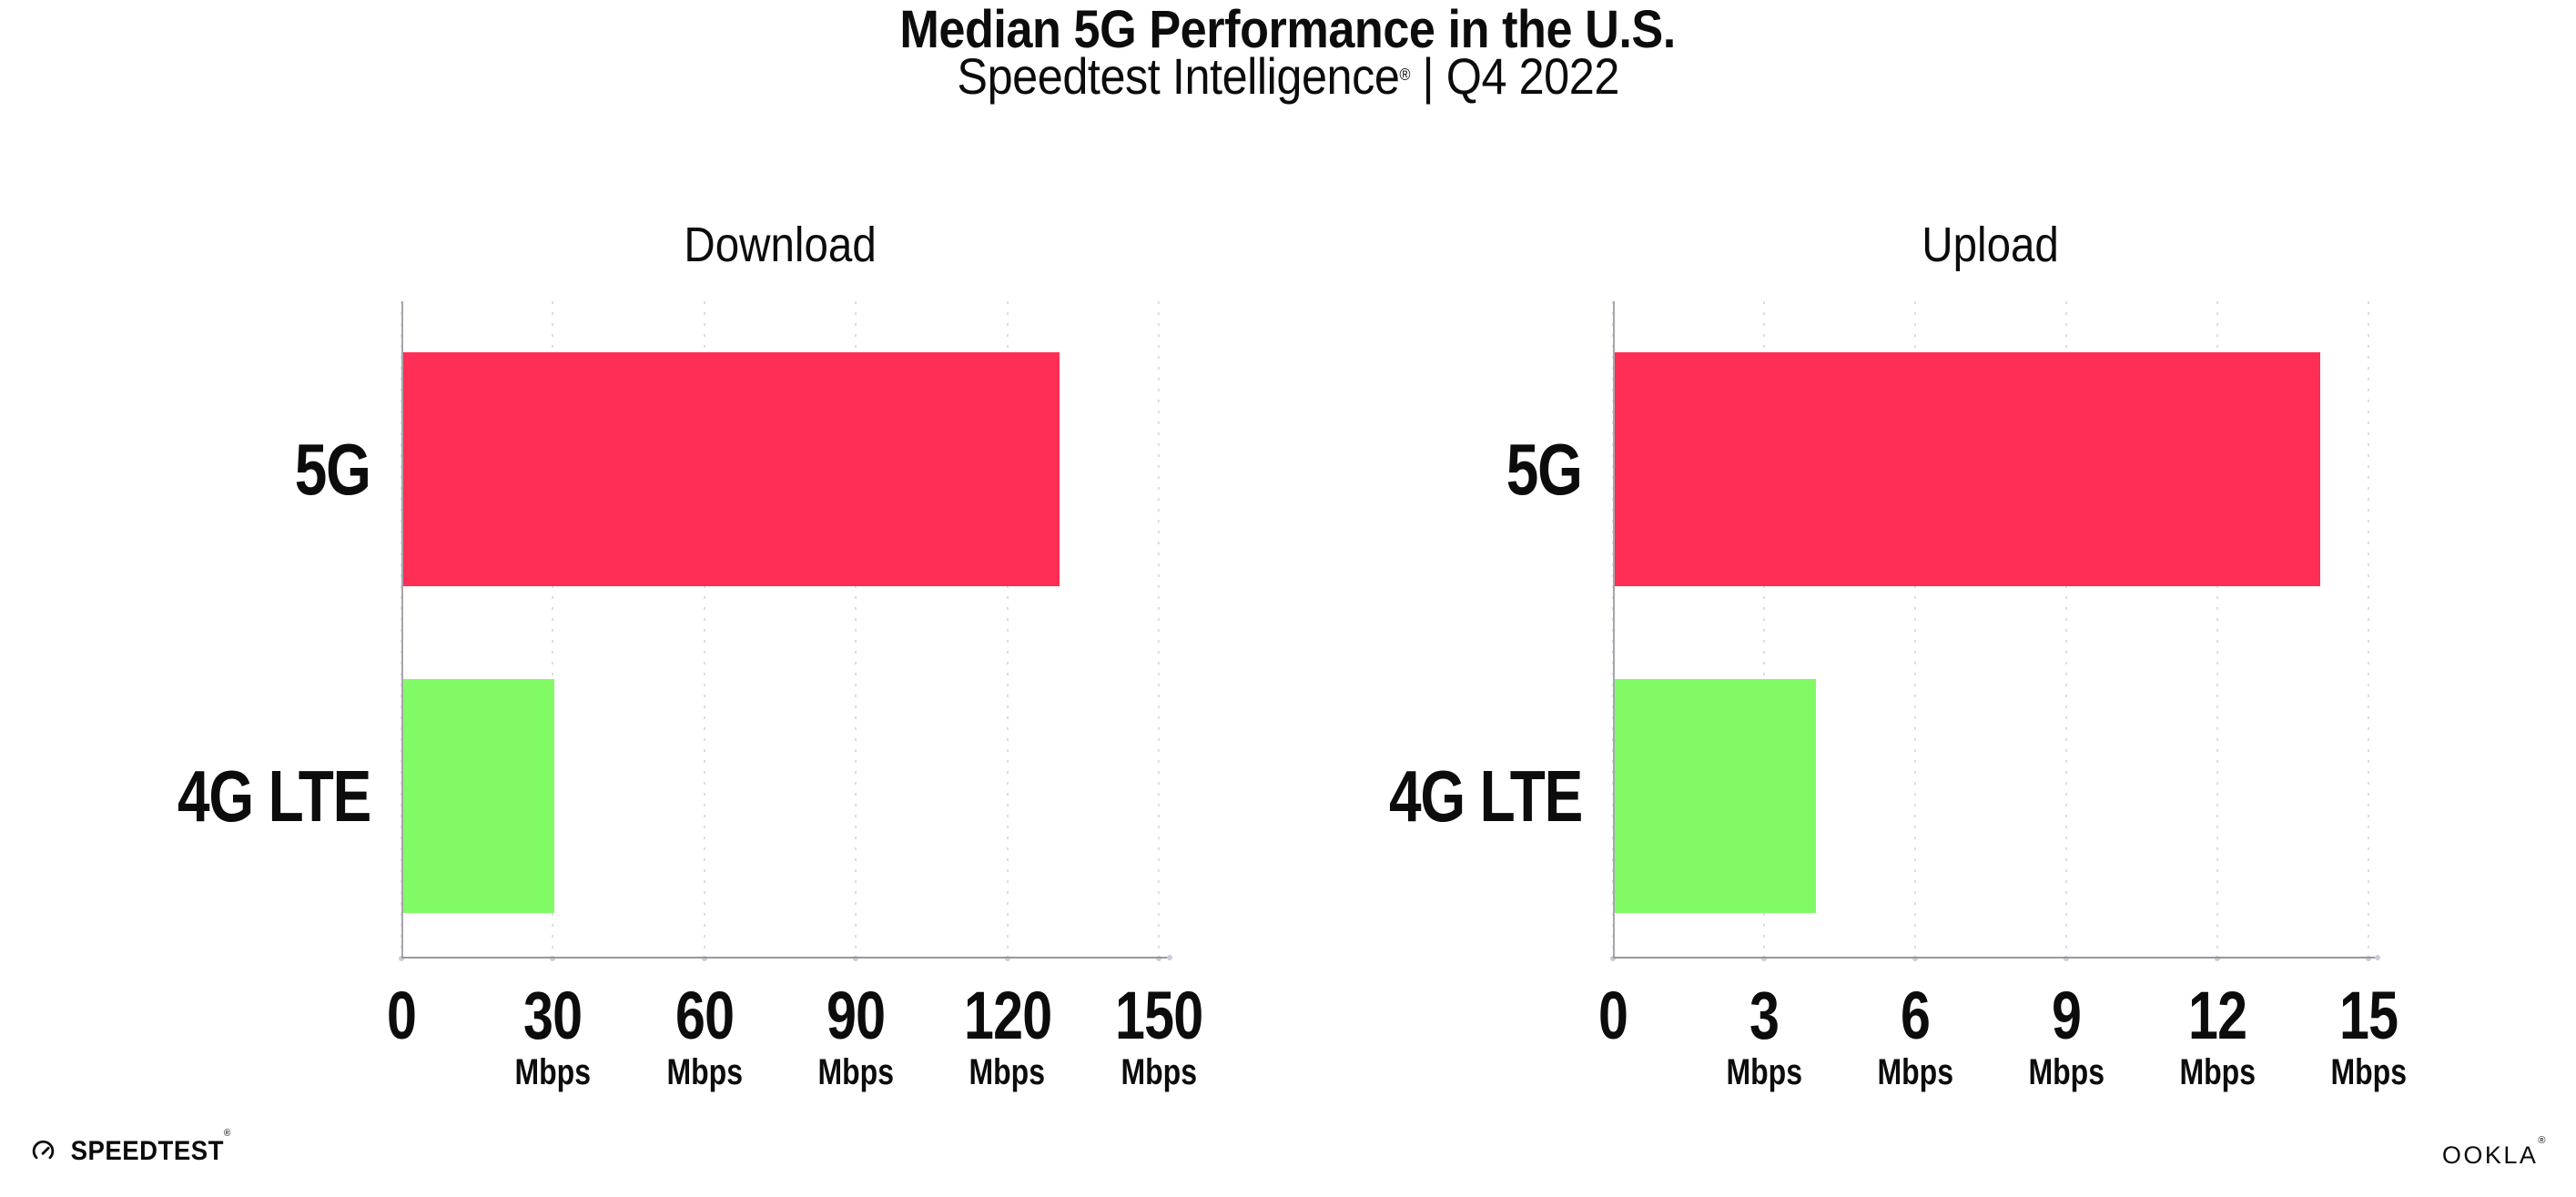 The image size is (2576, 1197). What do you see at coordinates (2543, 1140) in the screenshot?
I see `ookla-trademark-icon: ®` at bounding box center [2543, 1140].